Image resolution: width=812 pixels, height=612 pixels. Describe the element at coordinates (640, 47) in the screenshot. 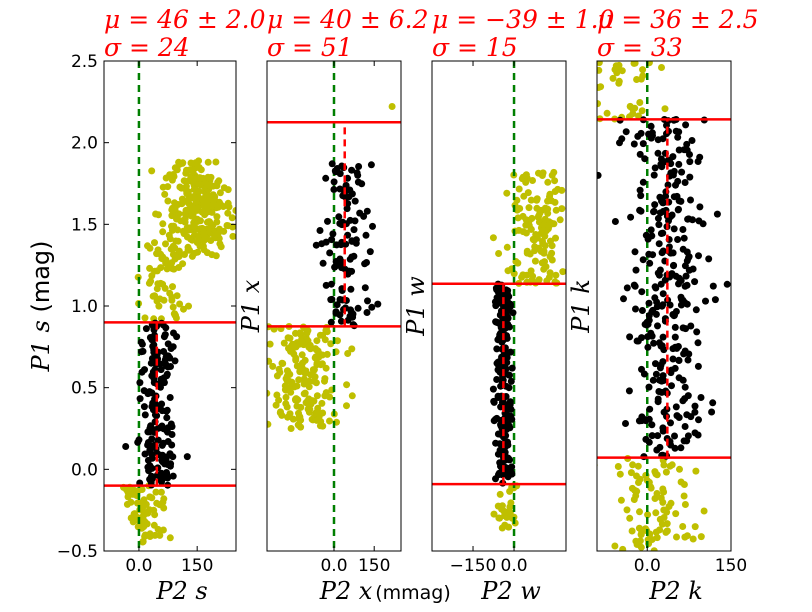

I see `stat-sigma: σ = 33` at that location.